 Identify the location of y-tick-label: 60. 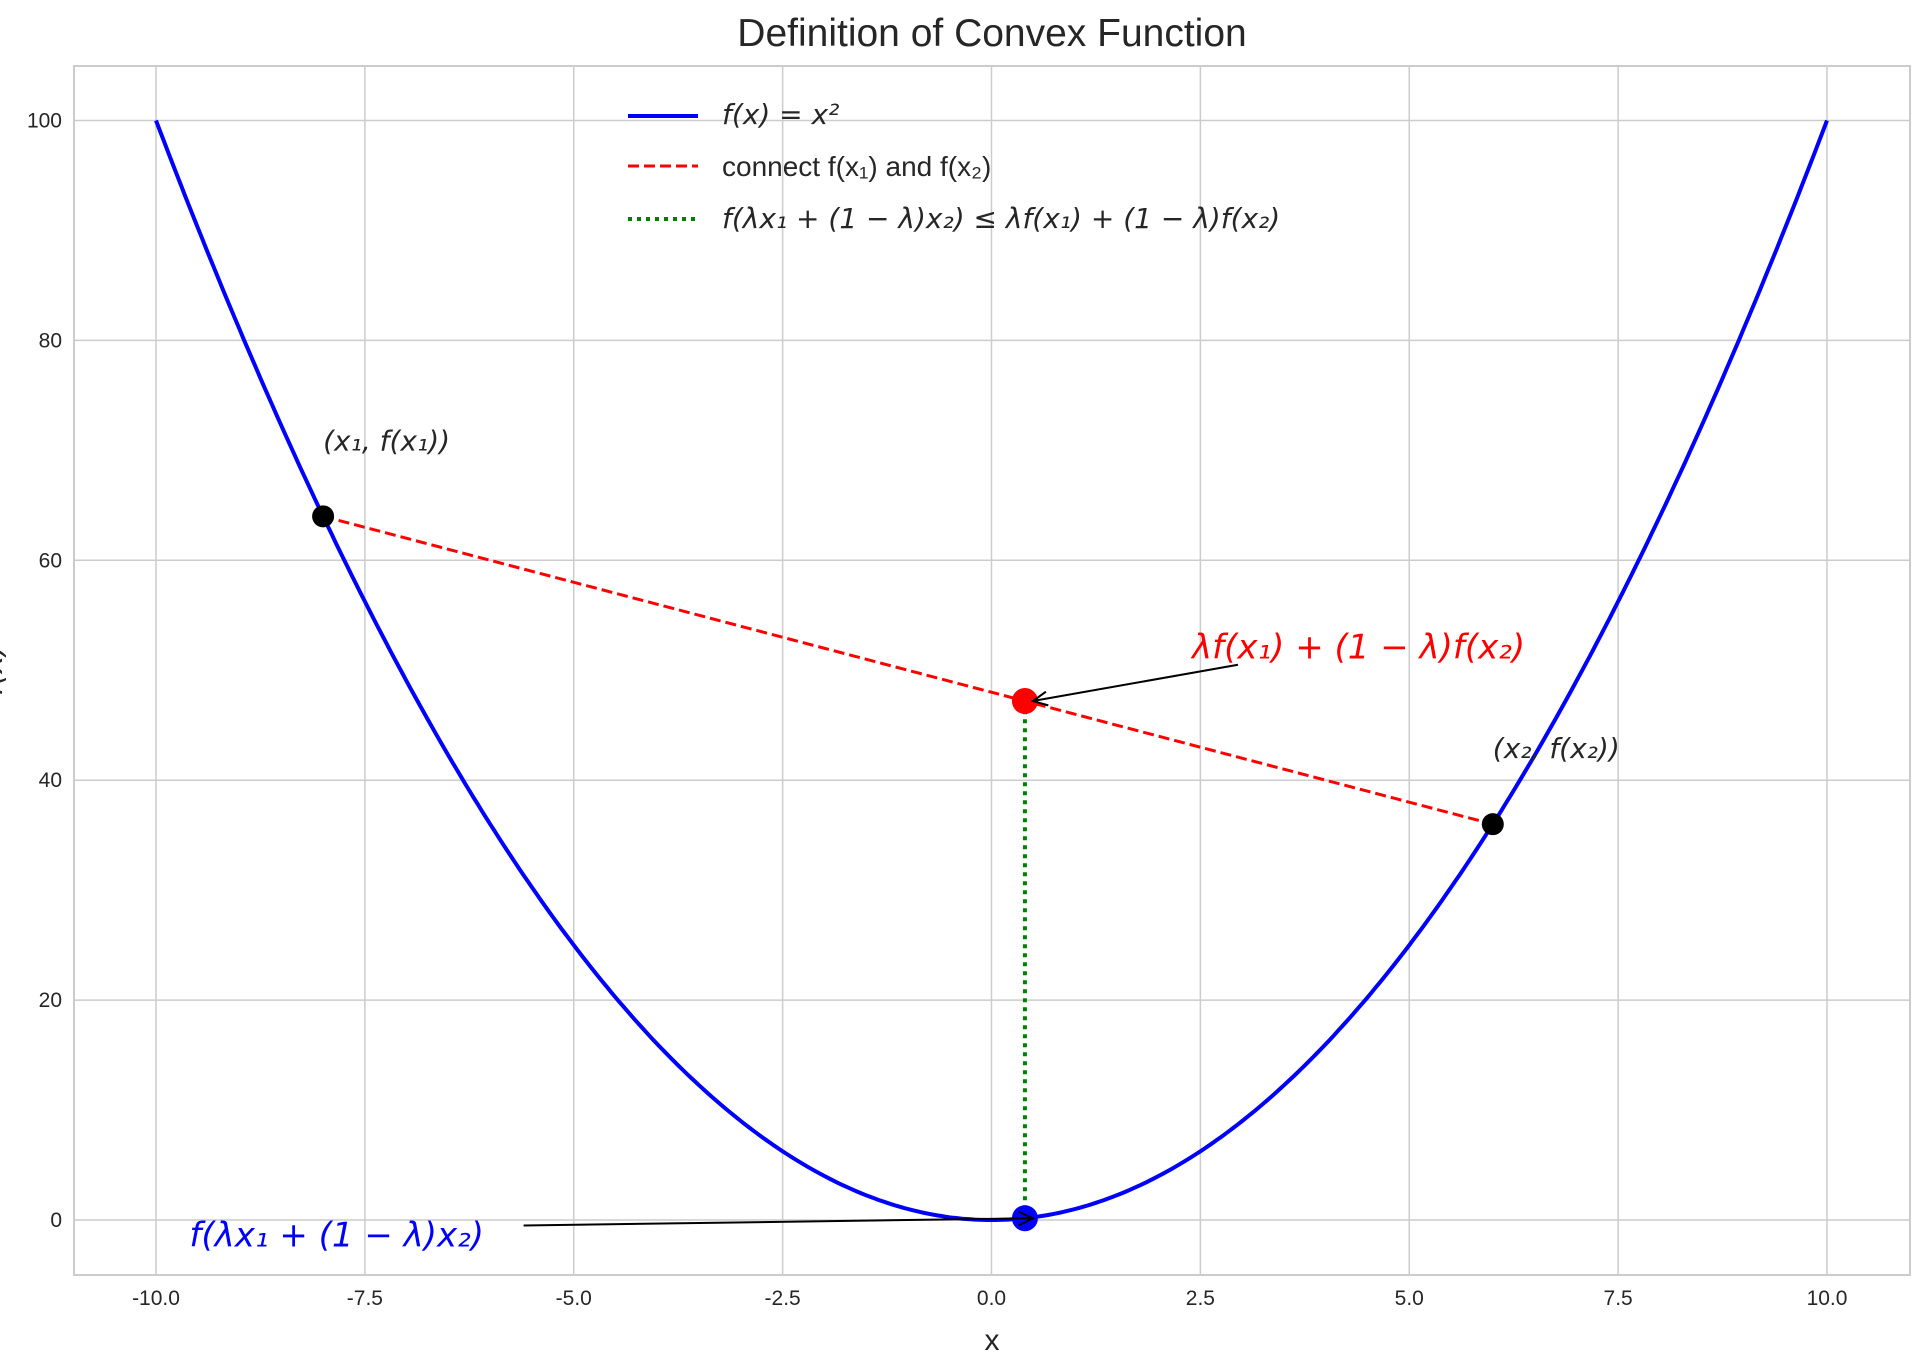
(50, 560).